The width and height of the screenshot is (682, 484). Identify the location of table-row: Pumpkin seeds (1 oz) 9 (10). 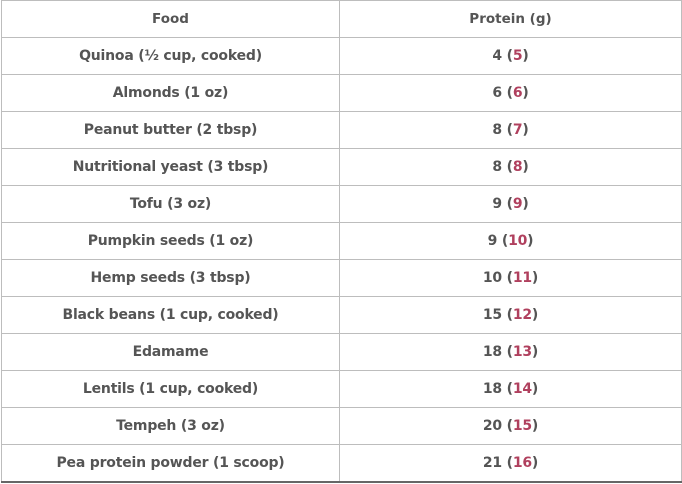
(341, 241).